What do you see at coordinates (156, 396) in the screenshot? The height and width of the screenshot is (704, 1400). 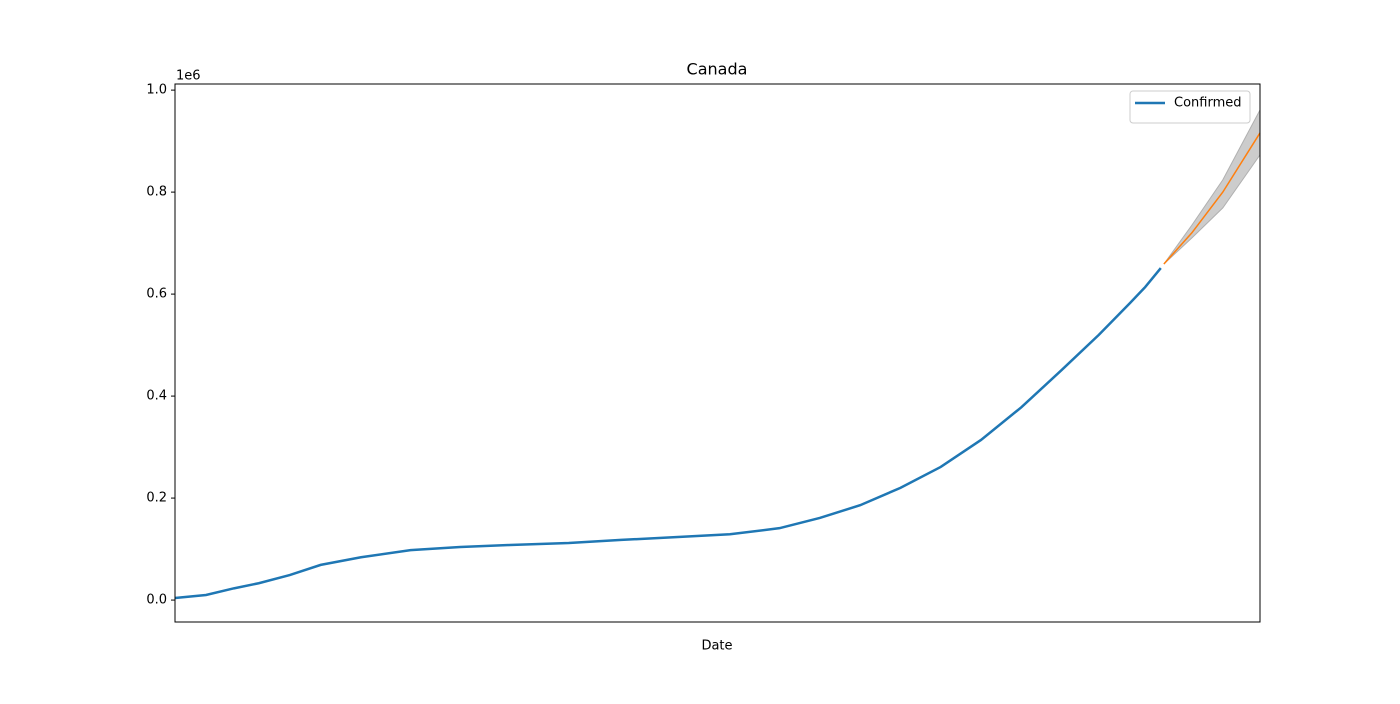 I see `y-tick-label: 0.4` at bounding box center [156, 396].